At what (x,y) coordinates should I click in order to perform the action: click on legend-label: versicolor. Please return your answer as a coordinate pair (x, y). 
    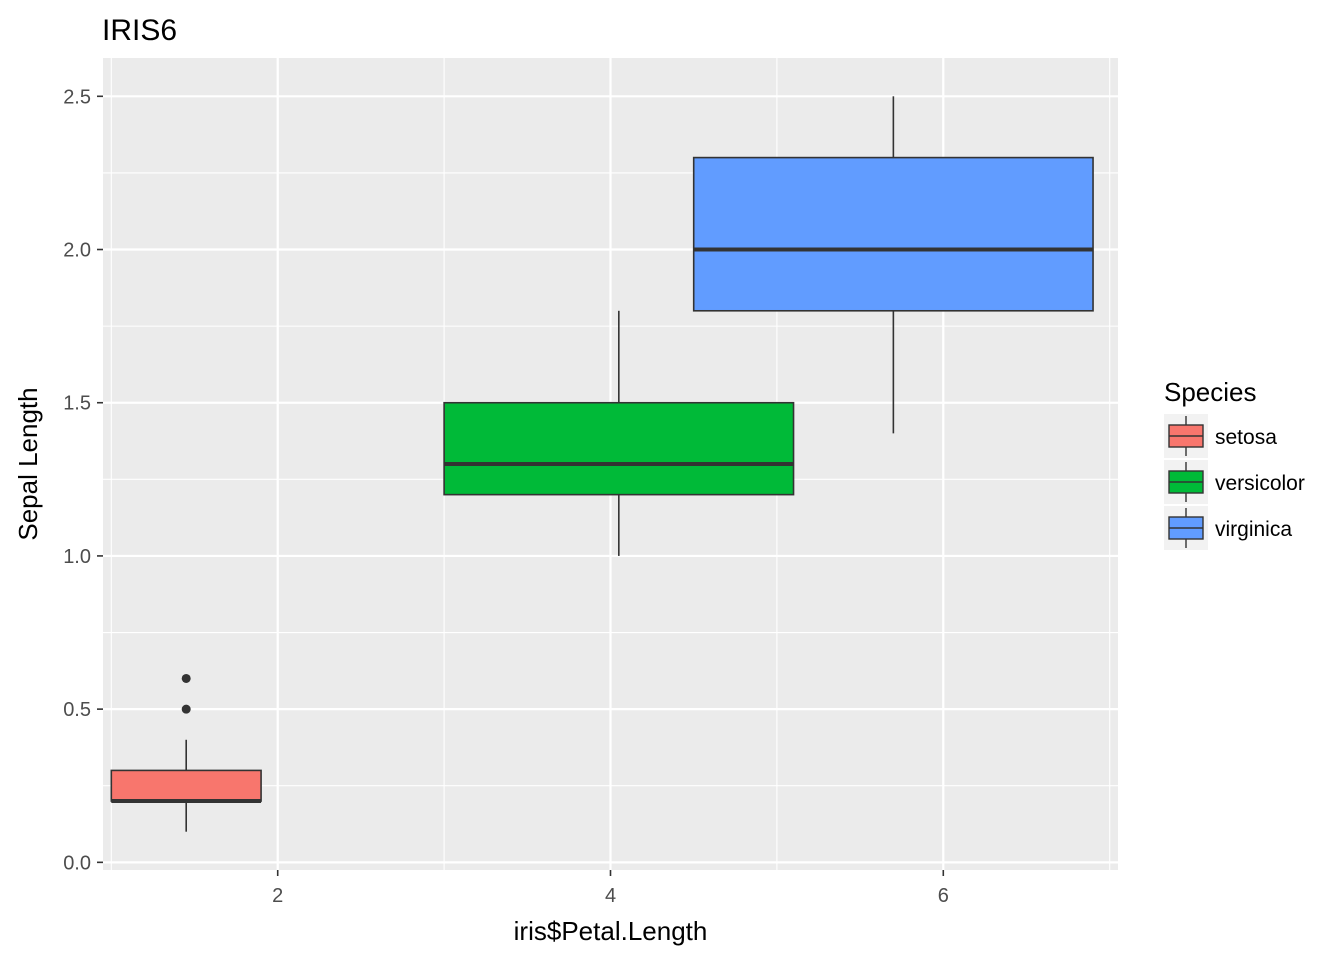
    Looking at the image, I should click on (1260, 483).